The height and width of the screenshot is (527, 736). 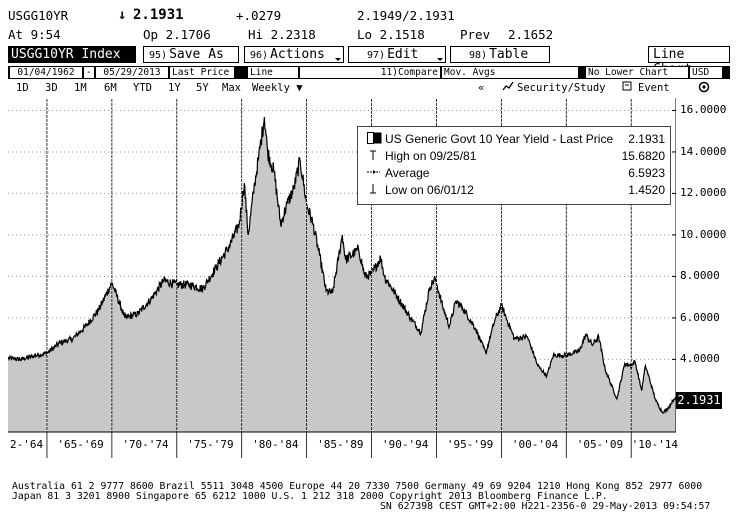 I want to click on frequency-select: Weekly ▼, so click(x=277, y=88).